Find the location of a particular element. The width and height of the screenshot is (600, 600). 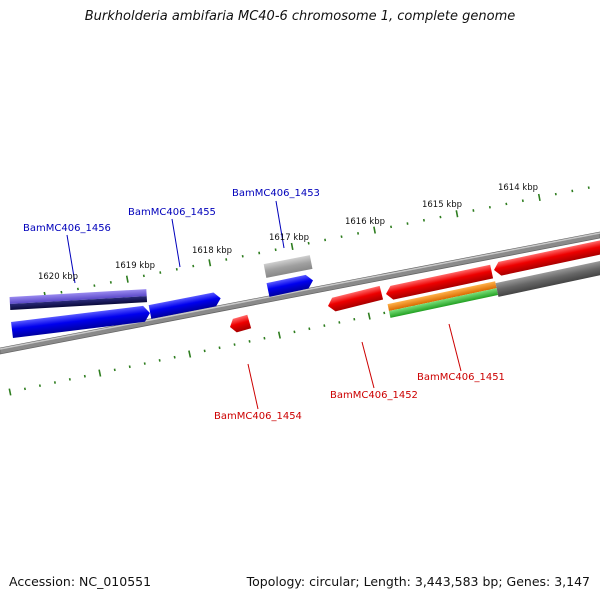

tick-label: 1619 kbp is located at coordinates (135, 266).